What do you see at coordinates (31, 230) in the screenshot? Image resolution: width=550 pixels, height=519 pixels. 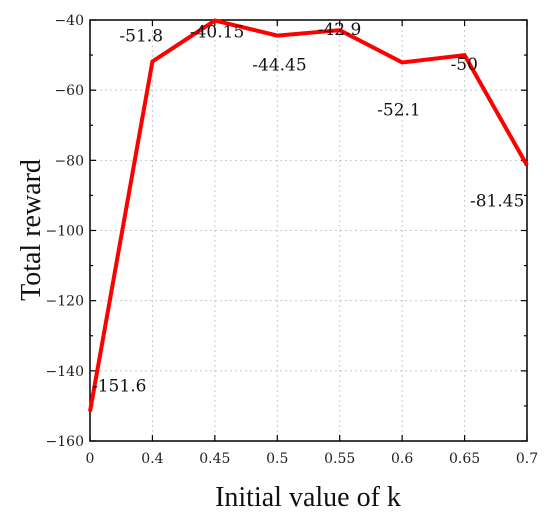 I see `y-axis-title: Total reward` at bounding box center [31, 230].